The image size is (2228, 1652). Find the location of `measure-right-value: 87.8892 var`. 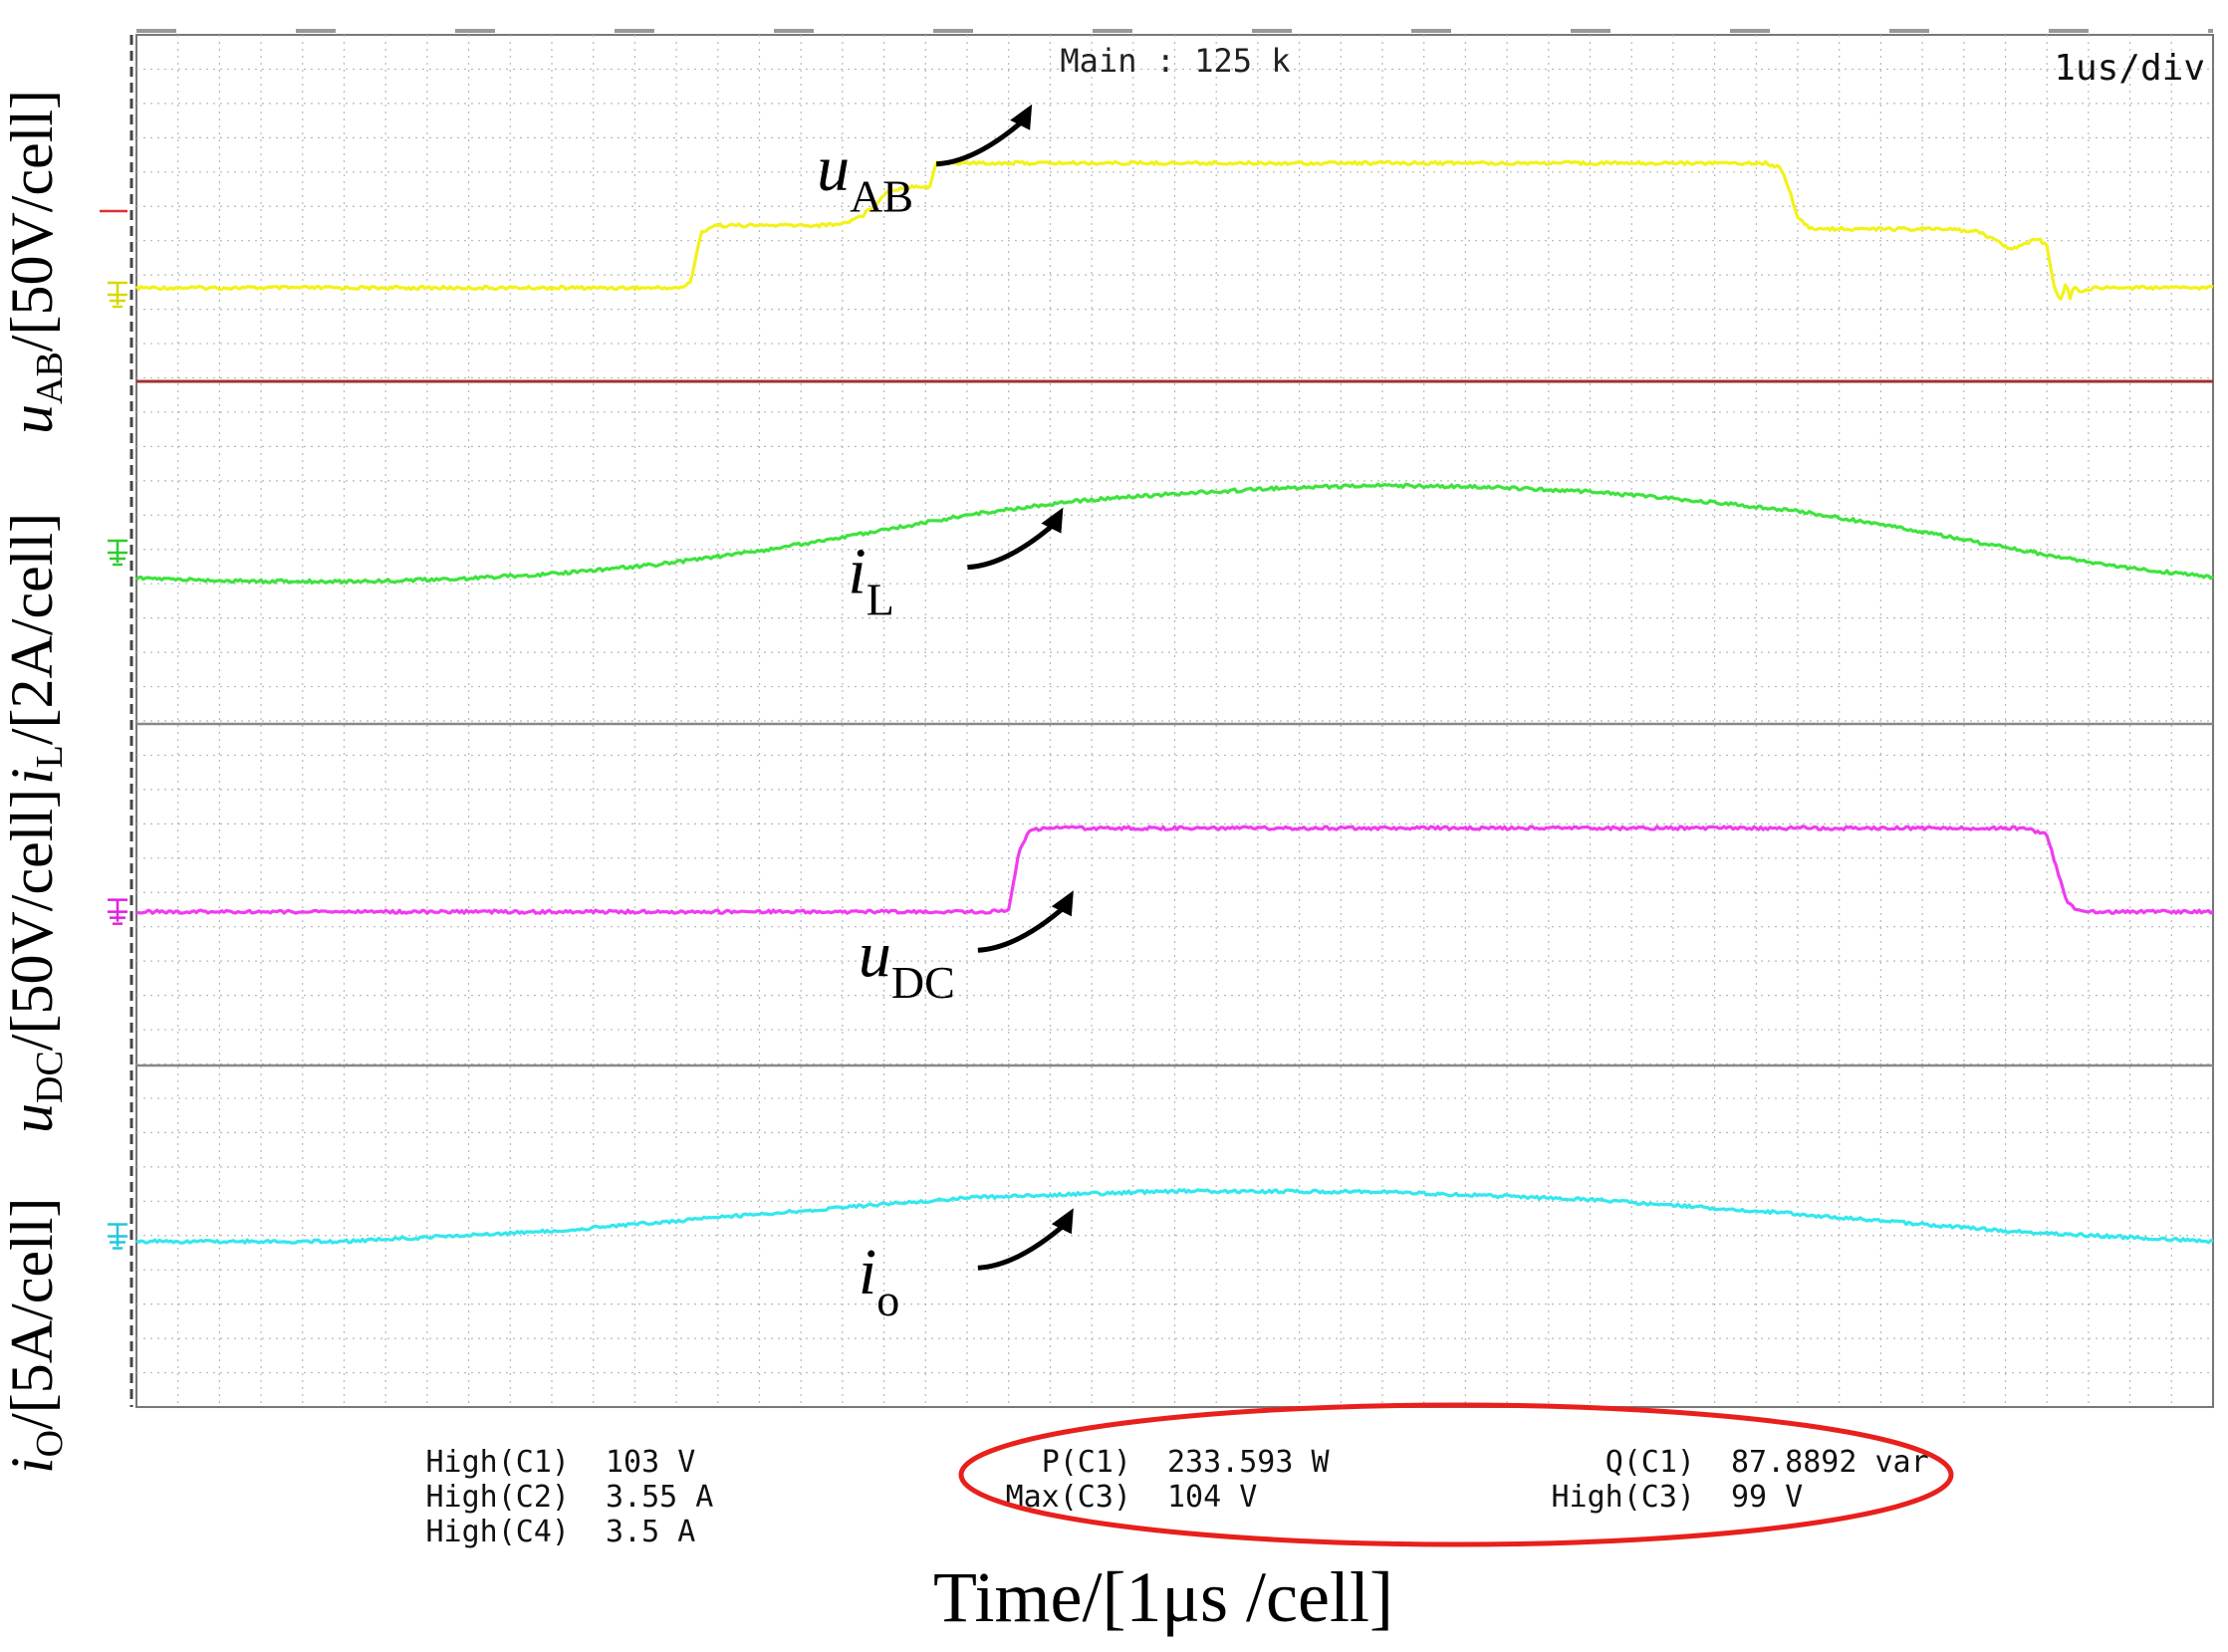

measure-right-value: 87.8892 var is located at coordinates (1830, 1462).